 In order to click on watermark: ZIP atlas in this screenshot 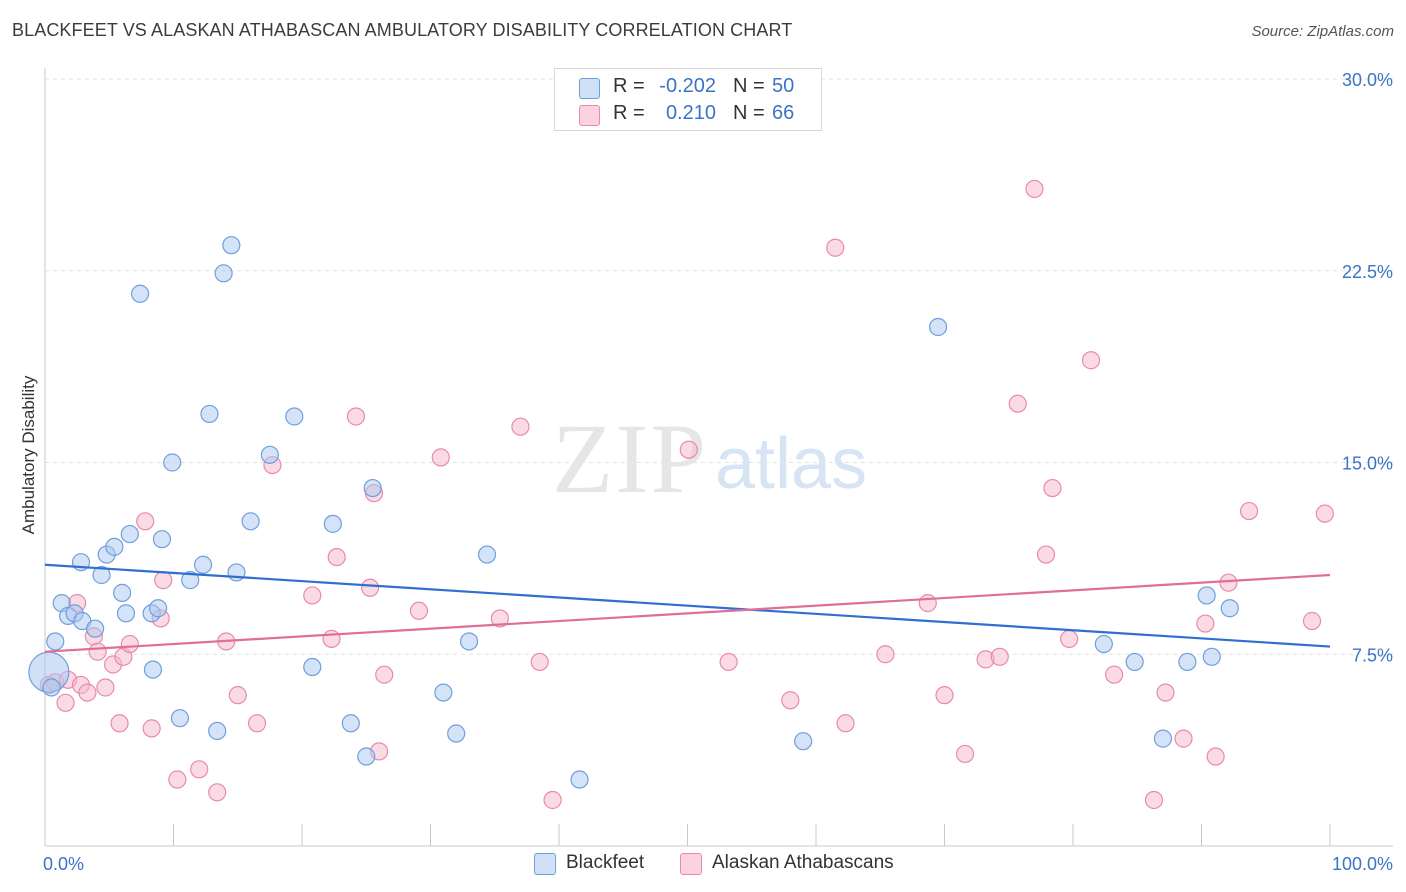, I will do `click(709, 458)`.